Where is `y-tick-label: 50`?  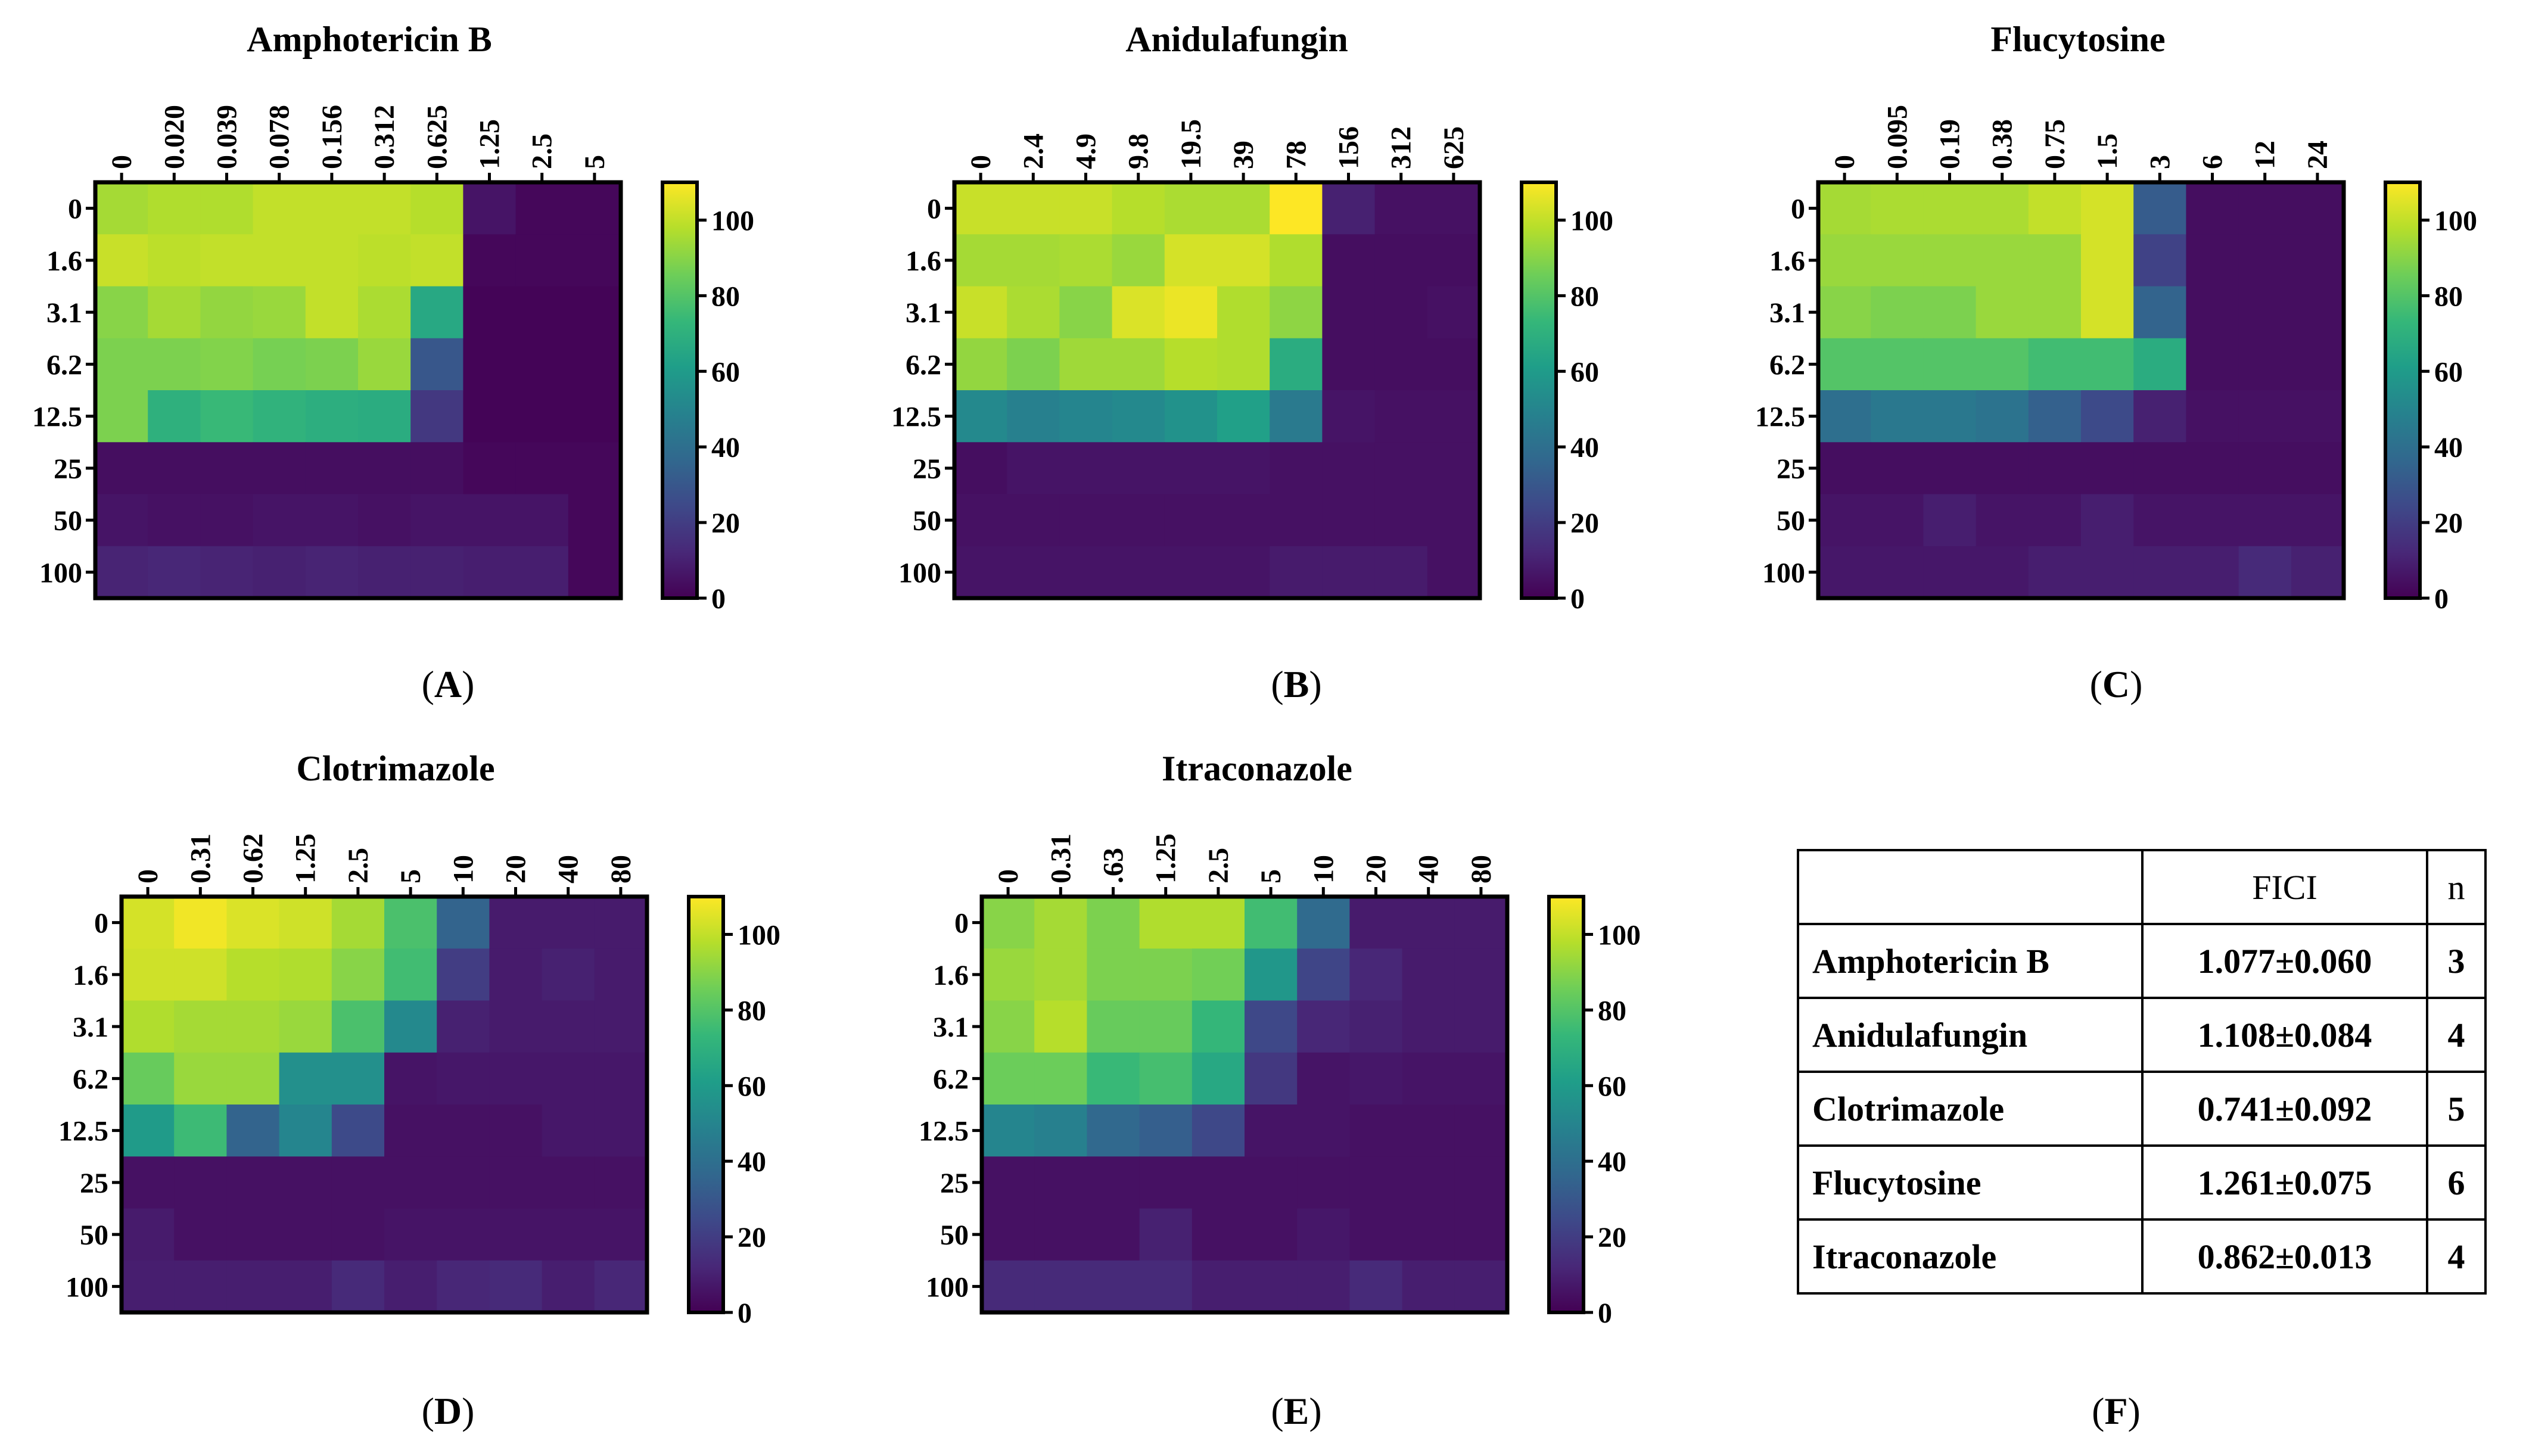 y-tick-label: 50 is located at coordinates (1791, 521).